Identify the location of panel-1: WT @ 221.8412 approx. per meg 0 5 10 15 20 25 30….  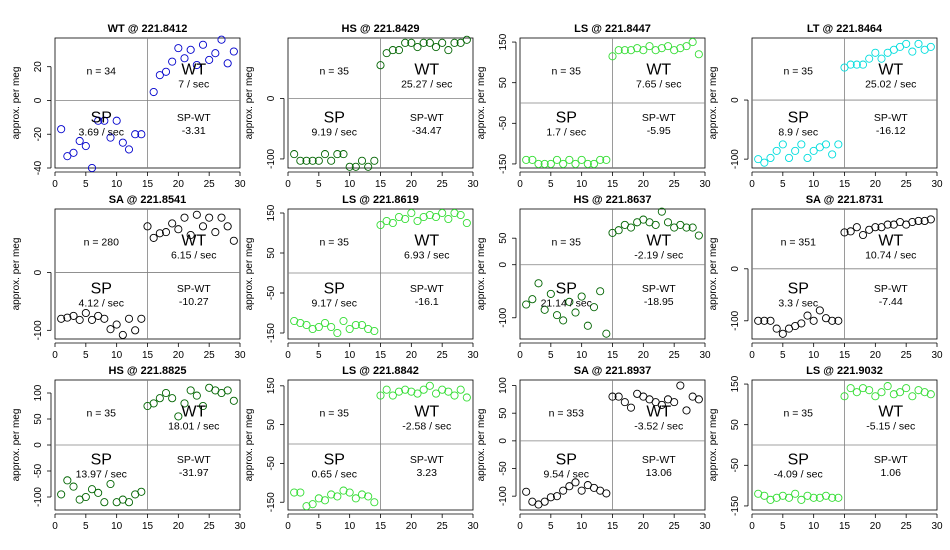
(128, 106).